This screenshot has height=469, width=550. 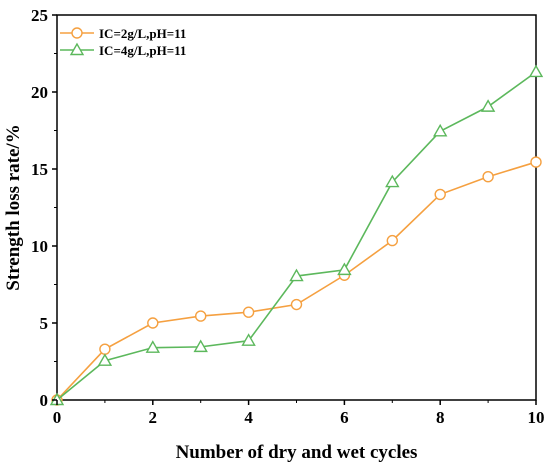 I want to click on legend-label: IC=2g/L,pH=11, so click(x=142, y=33).